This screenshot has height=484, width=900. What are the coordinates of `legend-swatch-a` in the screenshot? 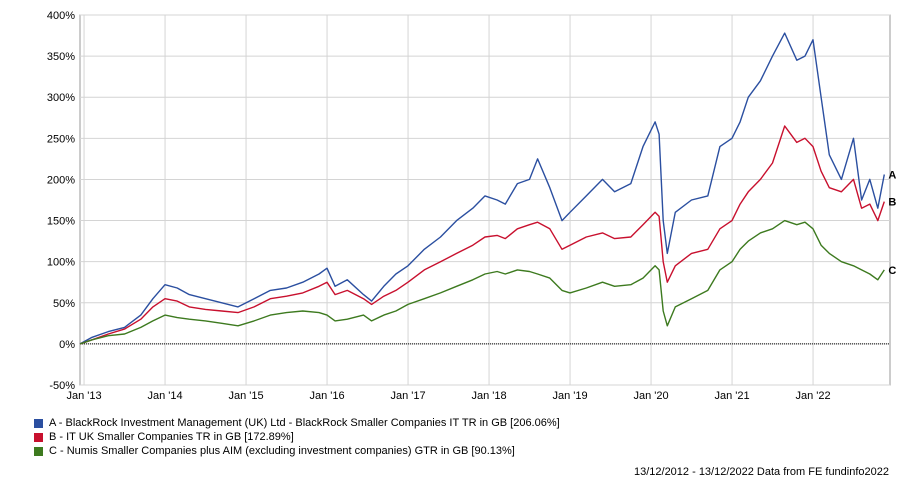 It's located at (38, 423).